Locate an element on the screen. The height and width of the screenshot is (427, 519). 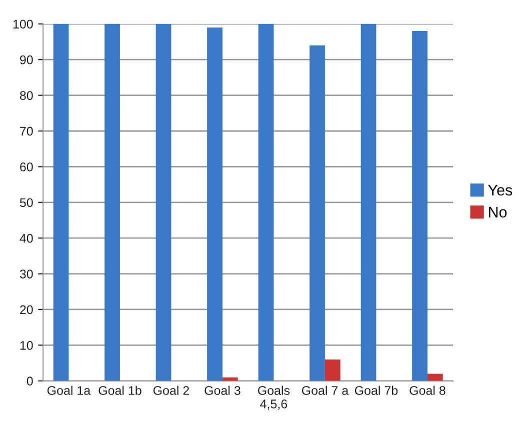
x-tick-label: Goal 8 is located at coordinates (428, 390).